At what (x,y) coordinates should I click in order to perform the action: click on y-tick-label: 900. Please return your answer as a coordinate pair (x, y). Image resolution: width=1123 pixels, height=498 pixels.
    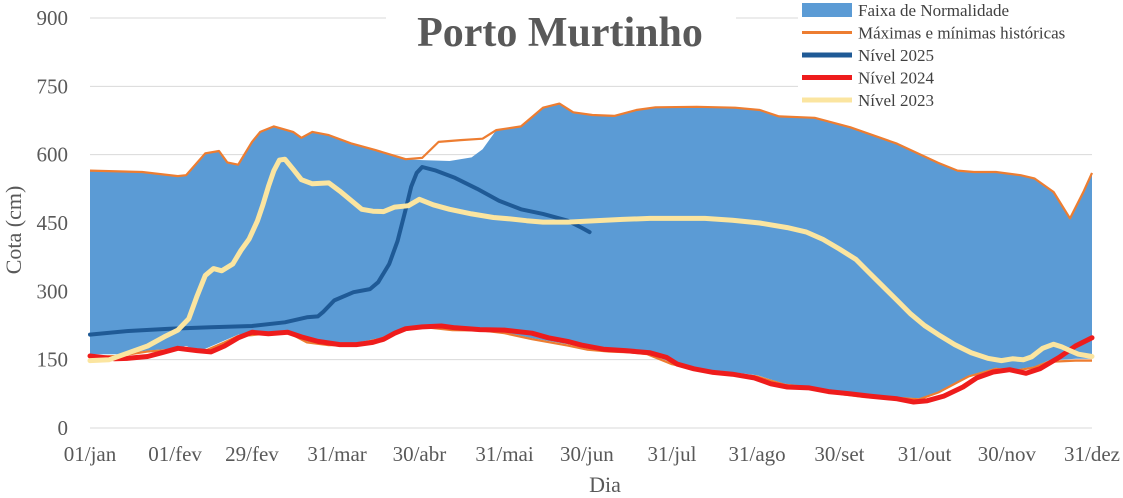
    Looking at the image, I should click on (53, 18).